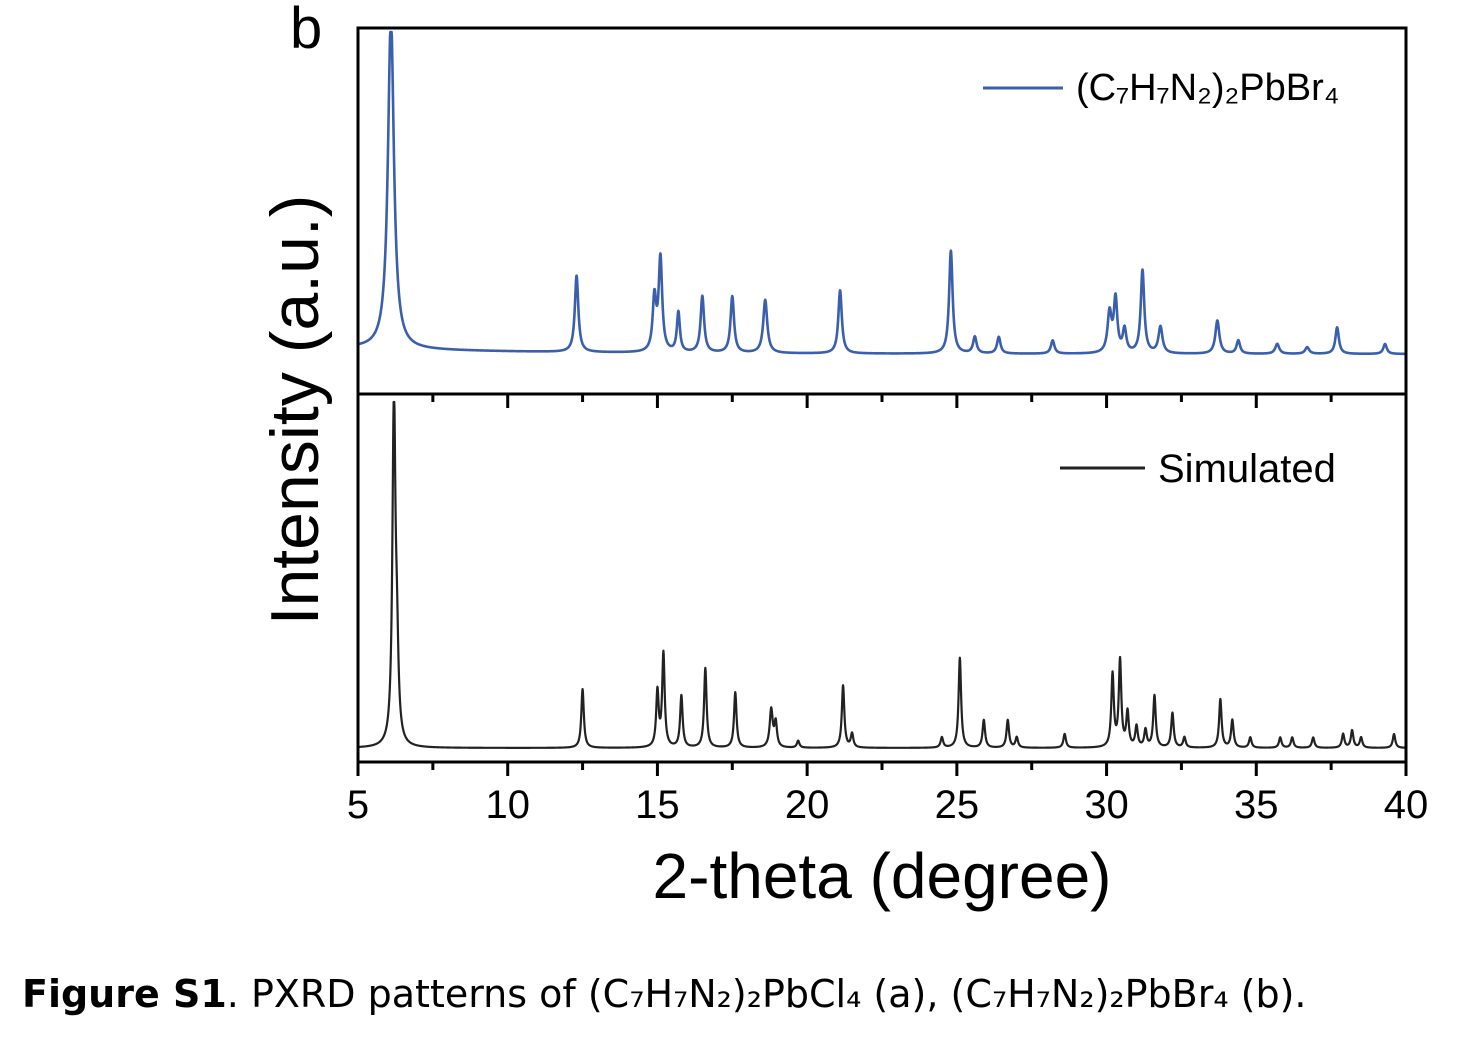 The image size is (1461, 1048). I want to click on legend-top: (C₇H₇N₂)₂PbBr₄, so click(1161, 88).